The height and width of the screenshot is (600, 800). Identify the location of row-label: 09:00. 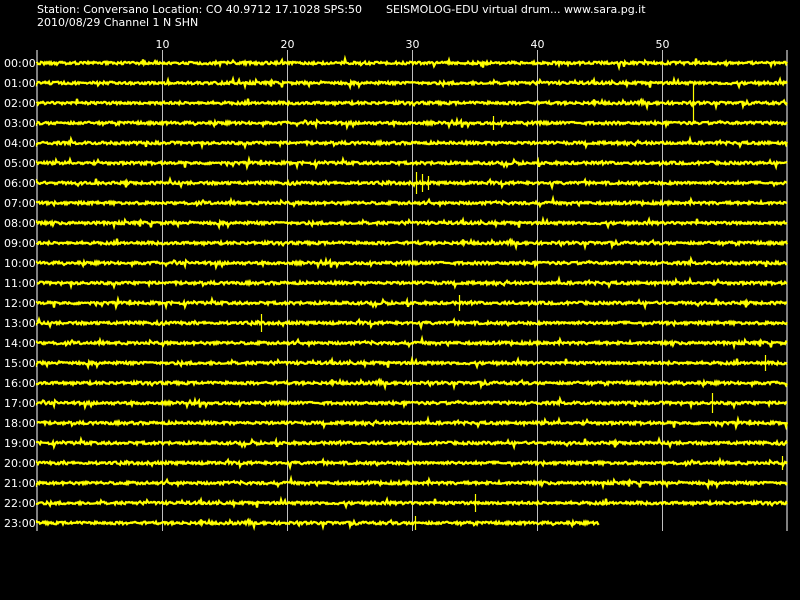
(20, 243).